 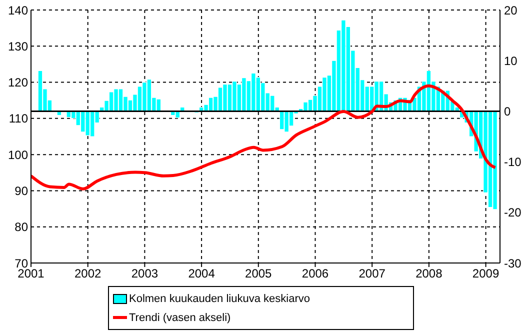 I want to click on y-tick-label: 140, so click(x=18, y=10).